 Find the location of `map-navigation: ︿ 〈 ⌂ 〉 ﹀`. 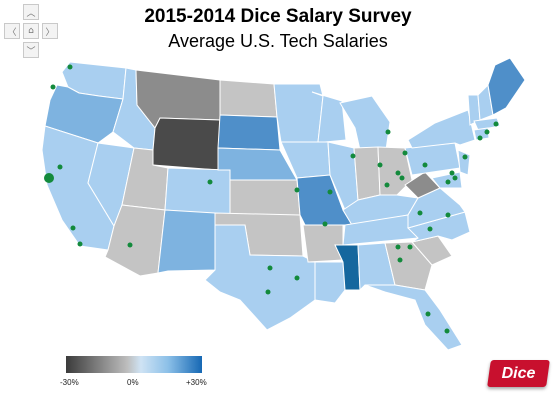

map-navigation: ︿ 〈 ⌂ 〉 ﹀ is located at coordinates (31, 31).